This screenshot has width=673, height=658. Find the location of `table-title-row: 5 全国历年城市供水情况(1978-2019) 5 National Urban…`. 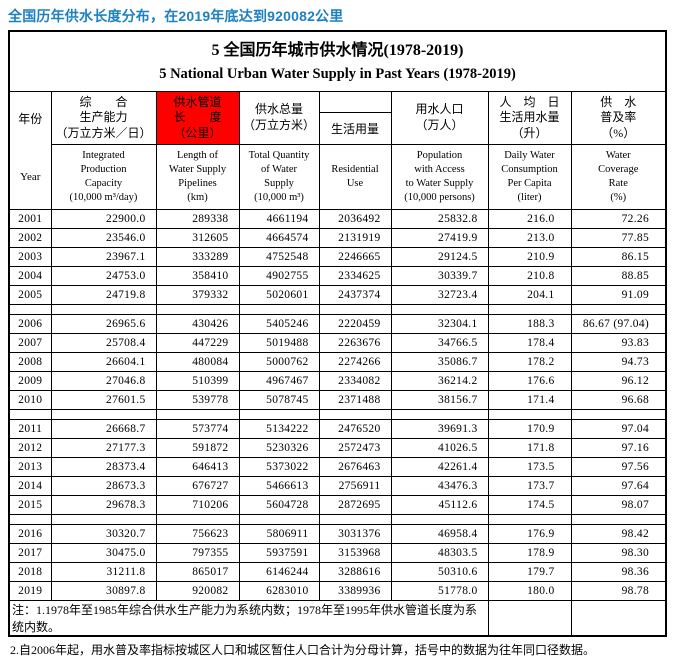

table-title-row: 5 全国历年城市供水情况(1978-2019) 5 National Urban… is located at coordinates (337, 61).